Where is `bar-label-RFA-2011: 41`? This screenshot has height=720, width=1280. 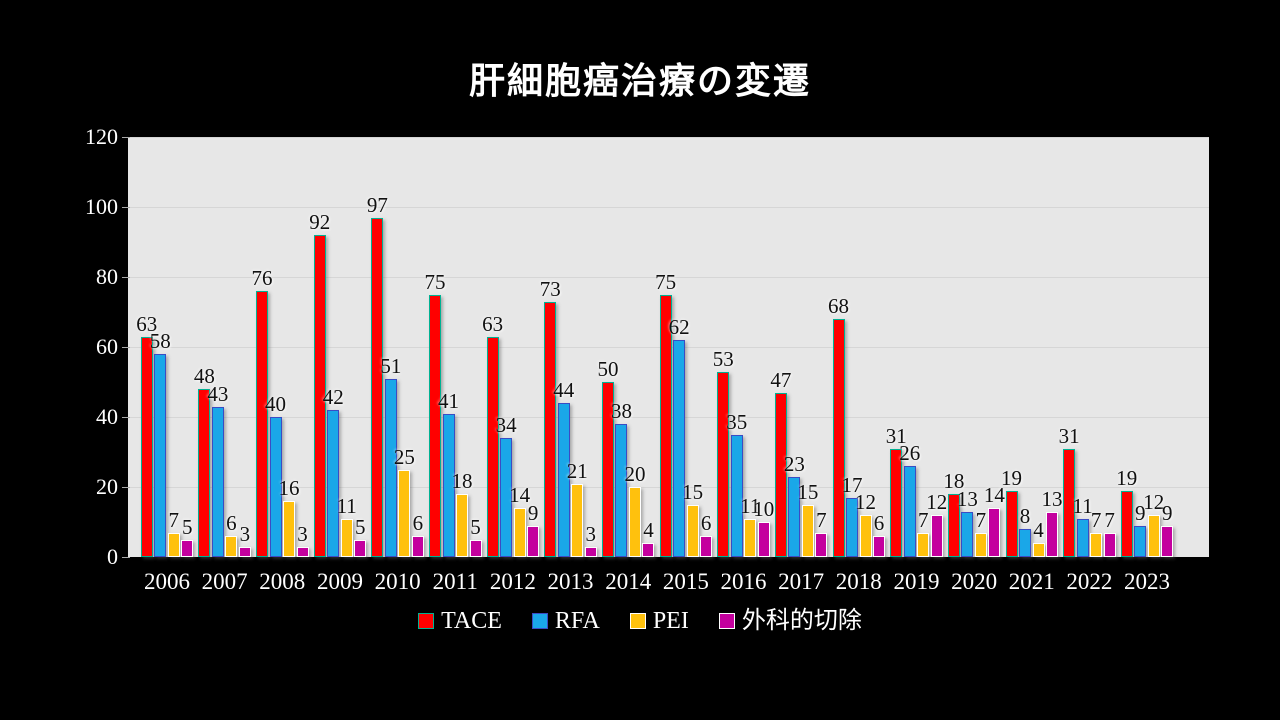 bar-label-RFA-2011: 41 is located at coordinates (448, 400).